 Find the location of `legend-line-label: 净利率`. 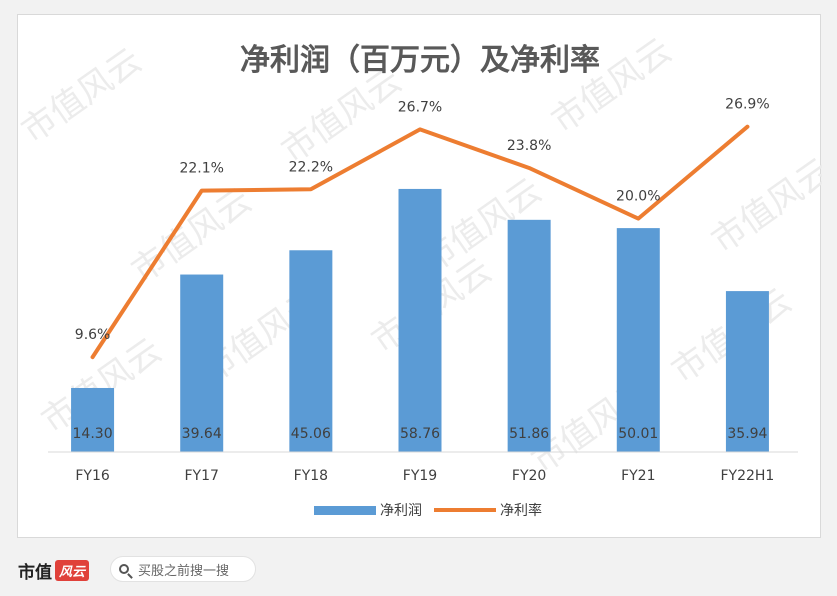

legend-line-label: 净利率 is located at coordinates (521, 510).